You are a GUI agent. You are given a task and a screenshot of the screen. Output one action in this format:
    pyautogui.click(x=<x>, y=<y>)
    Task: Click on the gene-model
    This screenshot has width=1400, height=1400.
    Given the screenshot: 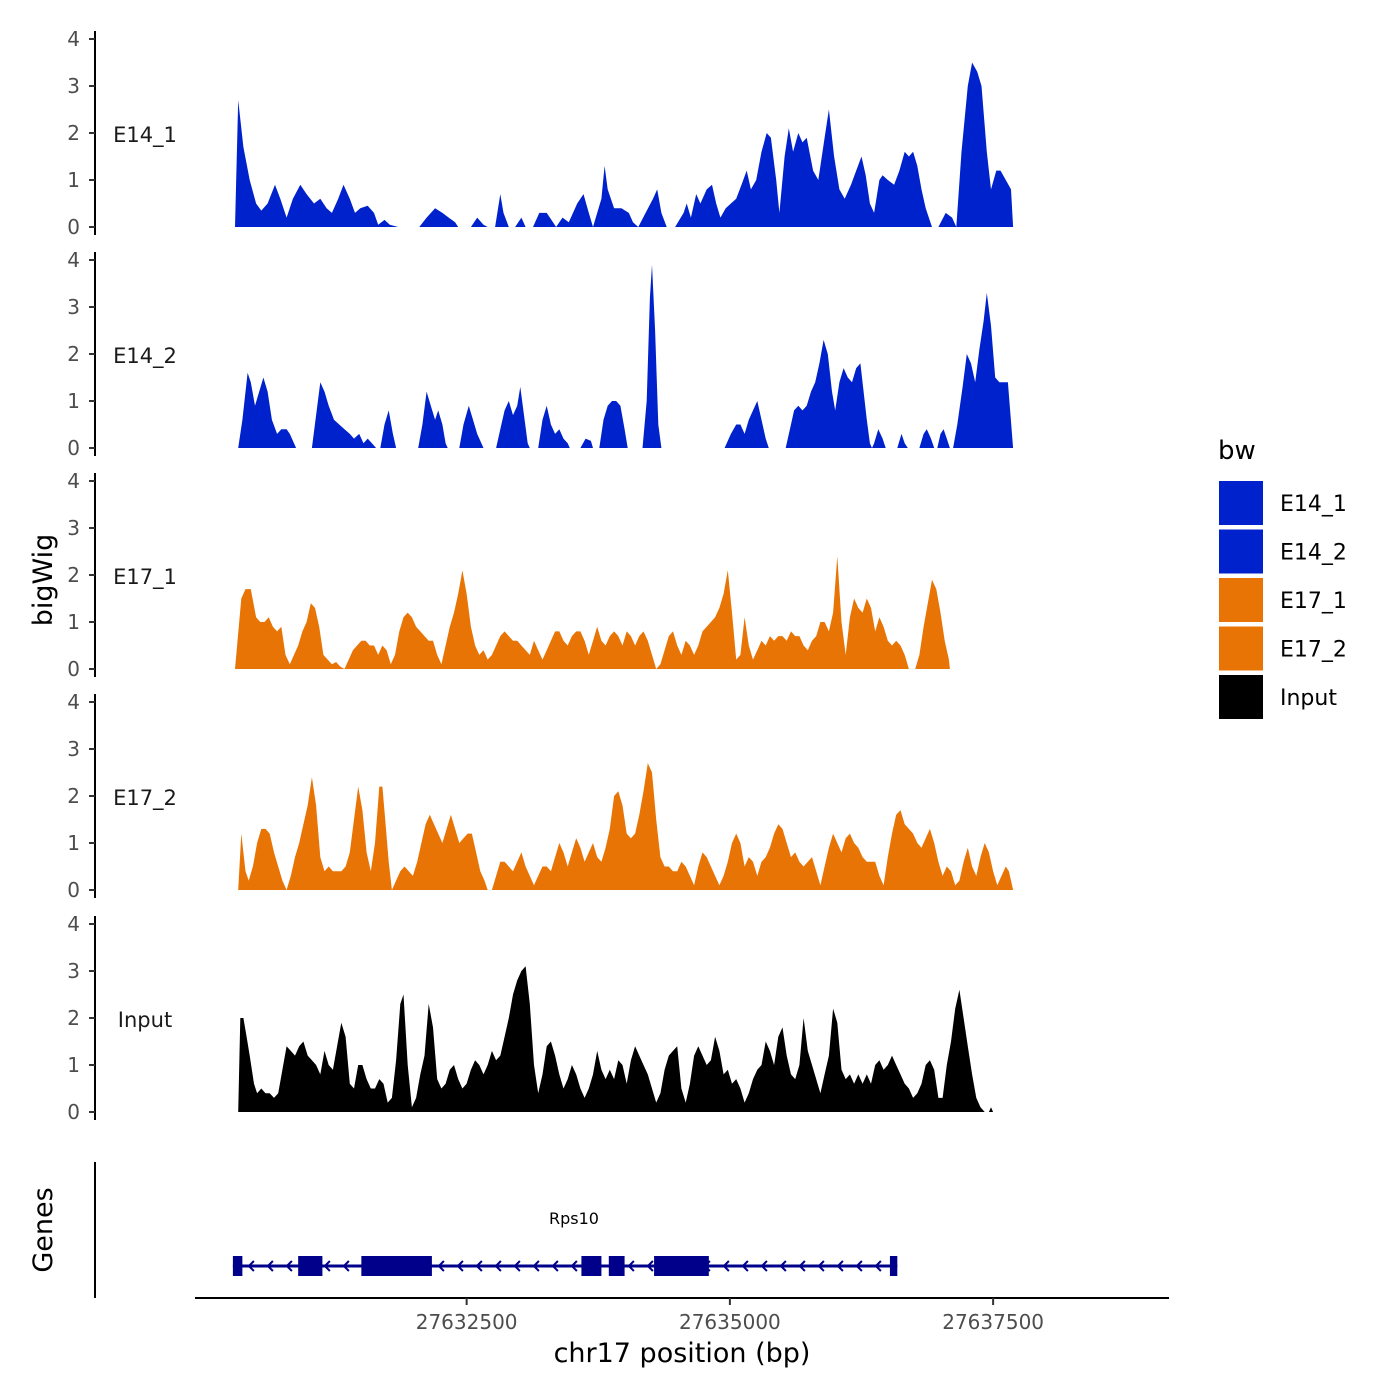 What is the action you would take?
    pyautogui.click(x=565, y=1266)
    